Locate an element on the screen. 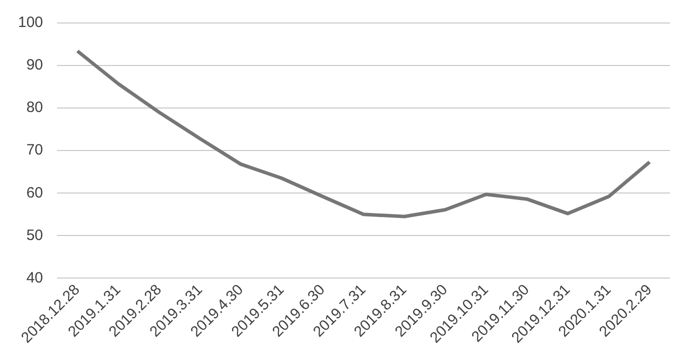 The height and width of the screenshot is (352, 682). y-tick-label: 90 is located at coordinates (35, 65).